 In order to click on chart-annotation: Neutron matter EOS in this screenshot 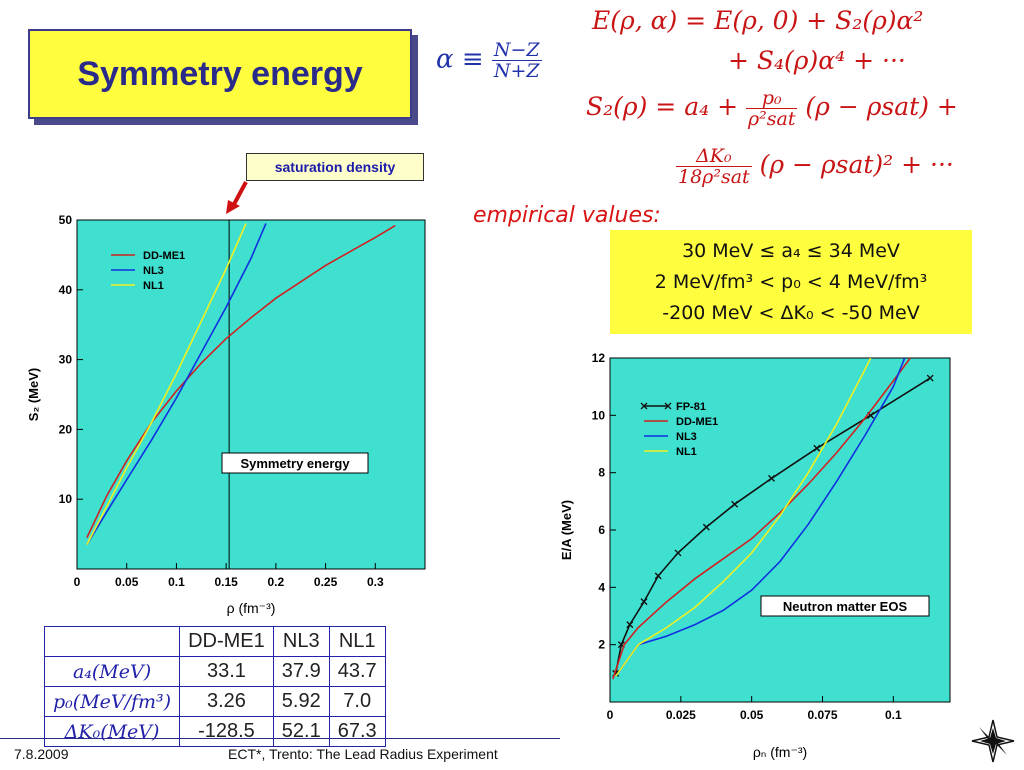, I will do `click(845, 606)`.